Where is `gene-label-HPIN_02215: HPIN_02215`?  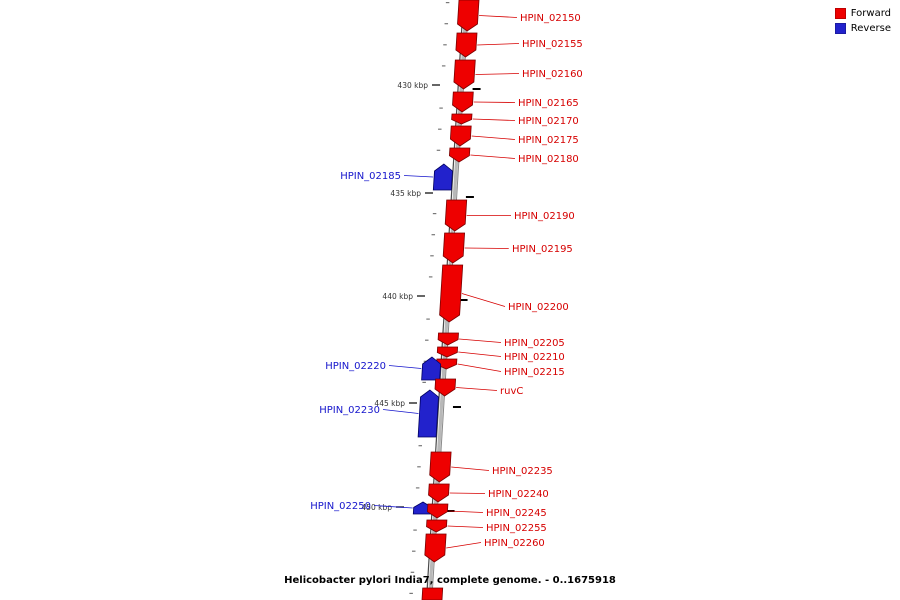
gene-label-HPIN_02215: HPIN_02215 is located at coordinates (534, 372).